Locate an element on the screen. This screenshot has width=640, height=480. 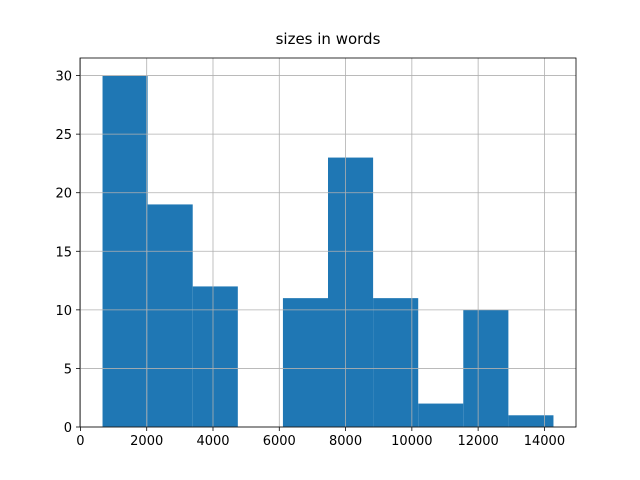
y-tick-label: 20 is located at coordinates (63, 194).